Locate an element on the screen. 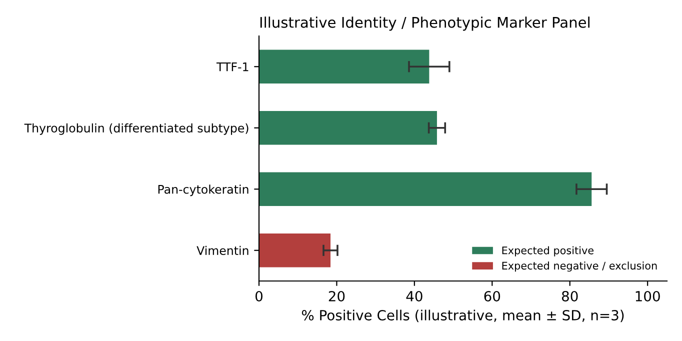 The height and width of the screenshot is (341, 682). legend-label: Expected positive is located at coordinates (548, 251).